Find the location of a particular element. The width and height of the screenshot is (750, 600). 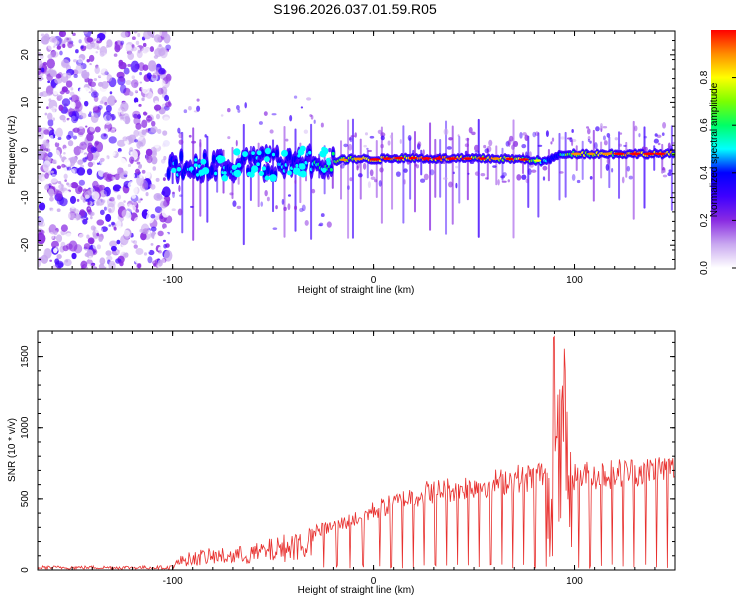

snr-y-label: SNR (10 * v/v) is located at coordinates (12, 450).